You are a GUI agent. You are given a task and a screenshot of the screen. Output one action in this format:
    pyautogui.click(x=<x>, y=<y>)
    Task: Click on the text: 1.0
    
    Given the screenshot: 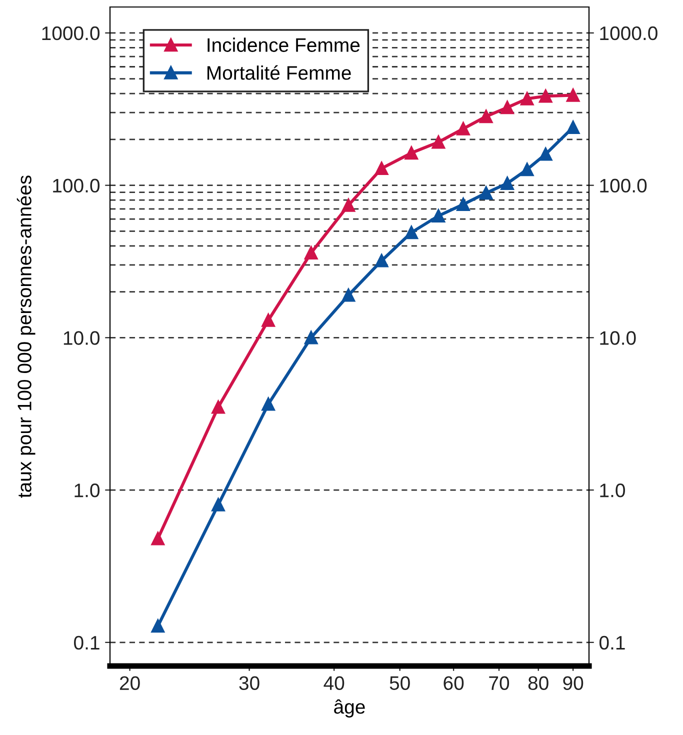 What is the action you would take?
    pyautogui.click(x=612, y=491)
    